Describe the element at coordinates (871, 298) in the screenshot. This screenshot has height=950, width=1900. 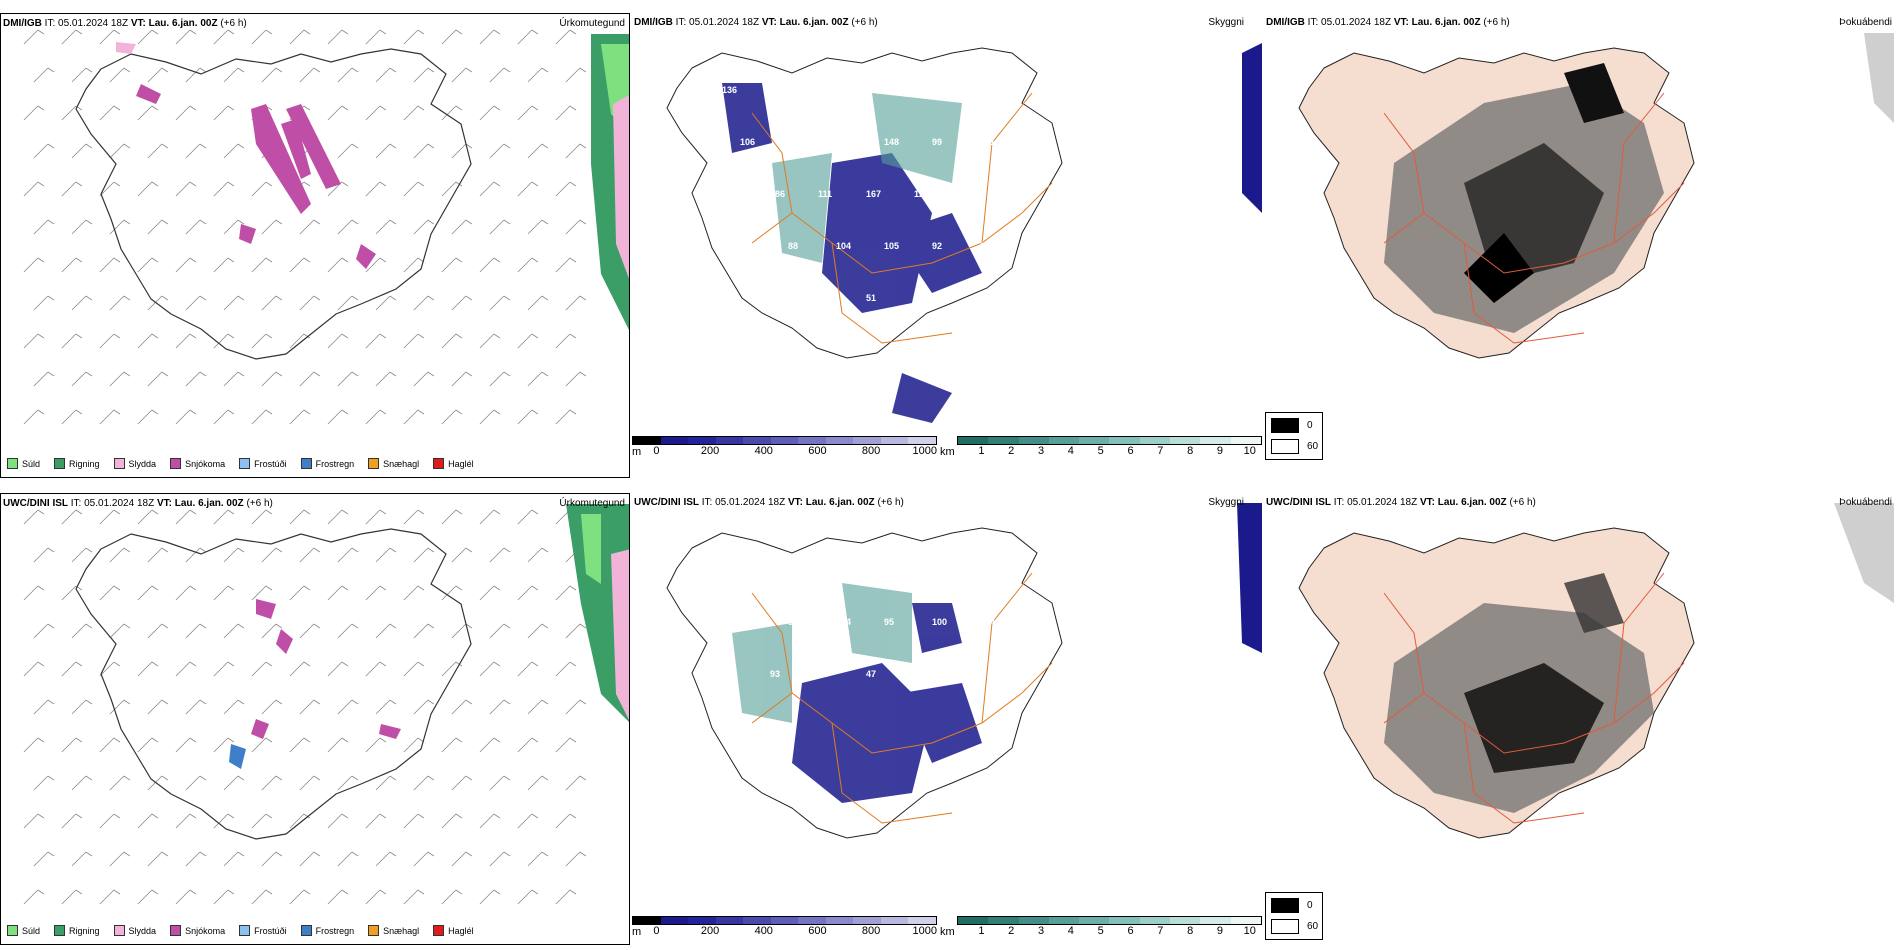
I see `cloud-base-value: 51` at that location.